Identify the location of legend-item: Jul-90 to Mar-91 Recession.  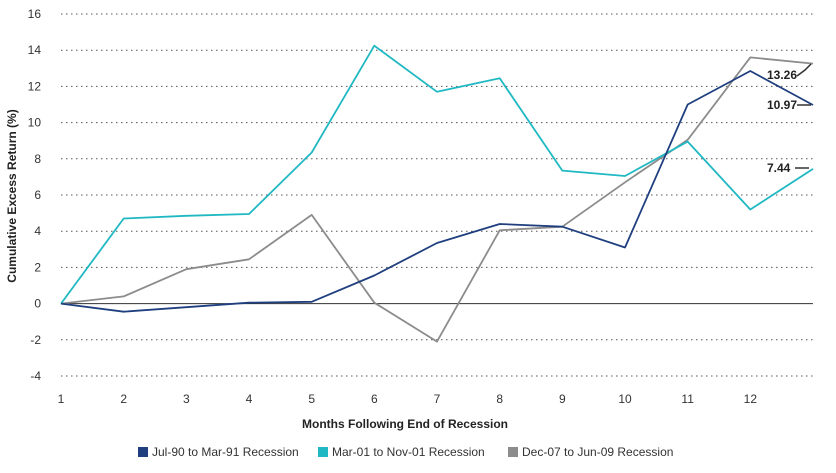
(218, 452).